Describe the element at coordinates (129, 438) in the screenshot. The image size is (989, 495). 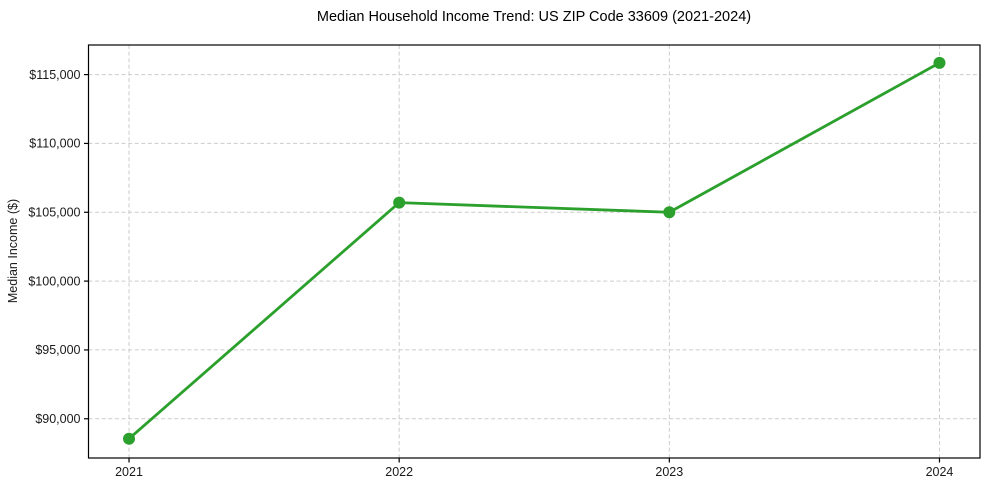
I see `data-point-2021` at that location.